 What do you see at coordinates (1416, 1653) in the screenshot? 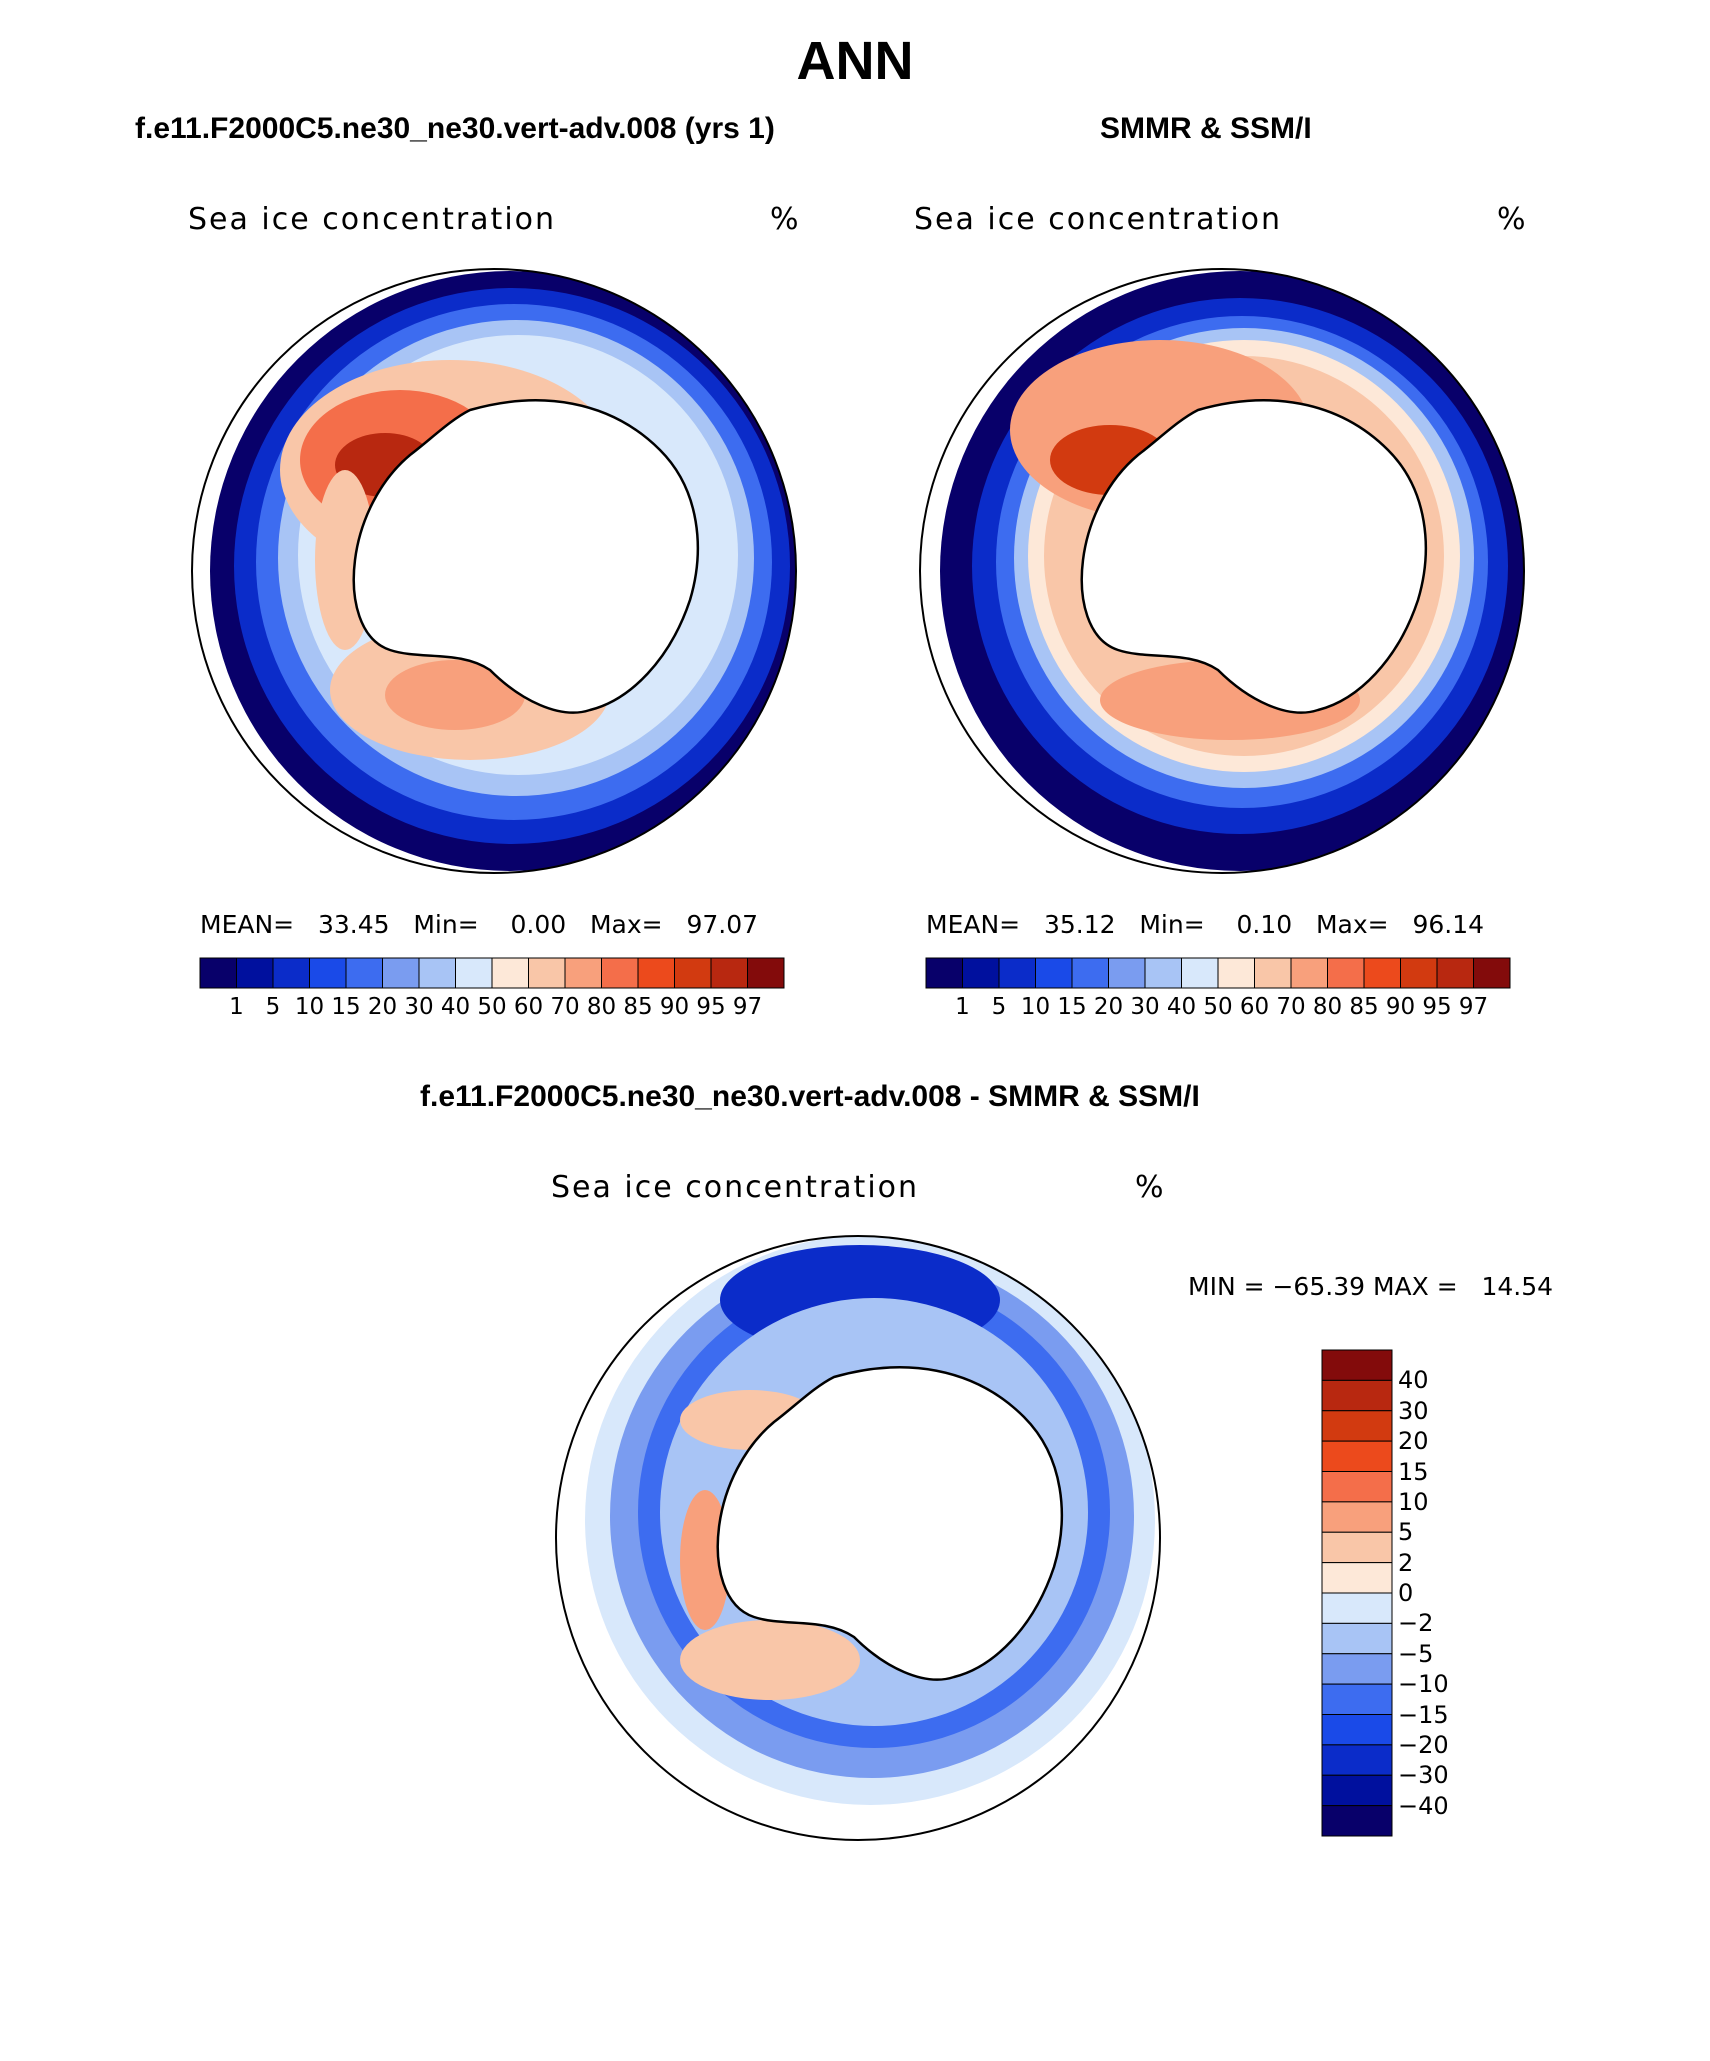
I see `diff-colorbar-tick-label: −5` at bounding box center [1416, 1653].